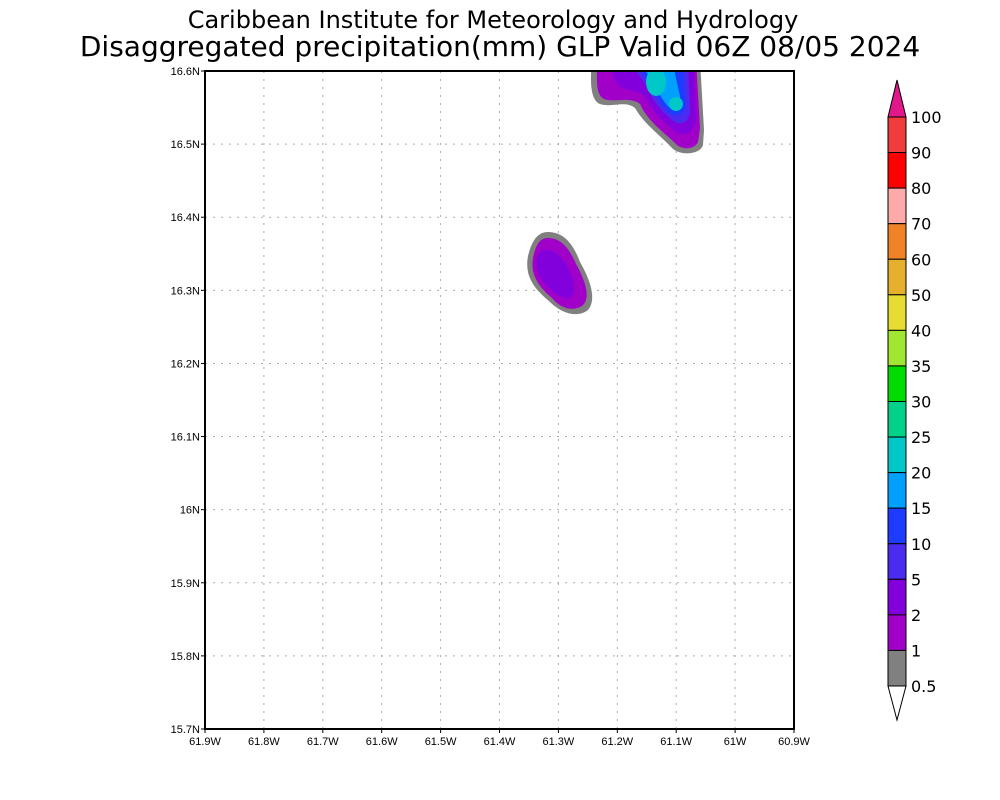  What do you see at coordinates (735, 742) in the screenshot?
I see `x-tick-label: 61W` at bounding box center [735, 742].